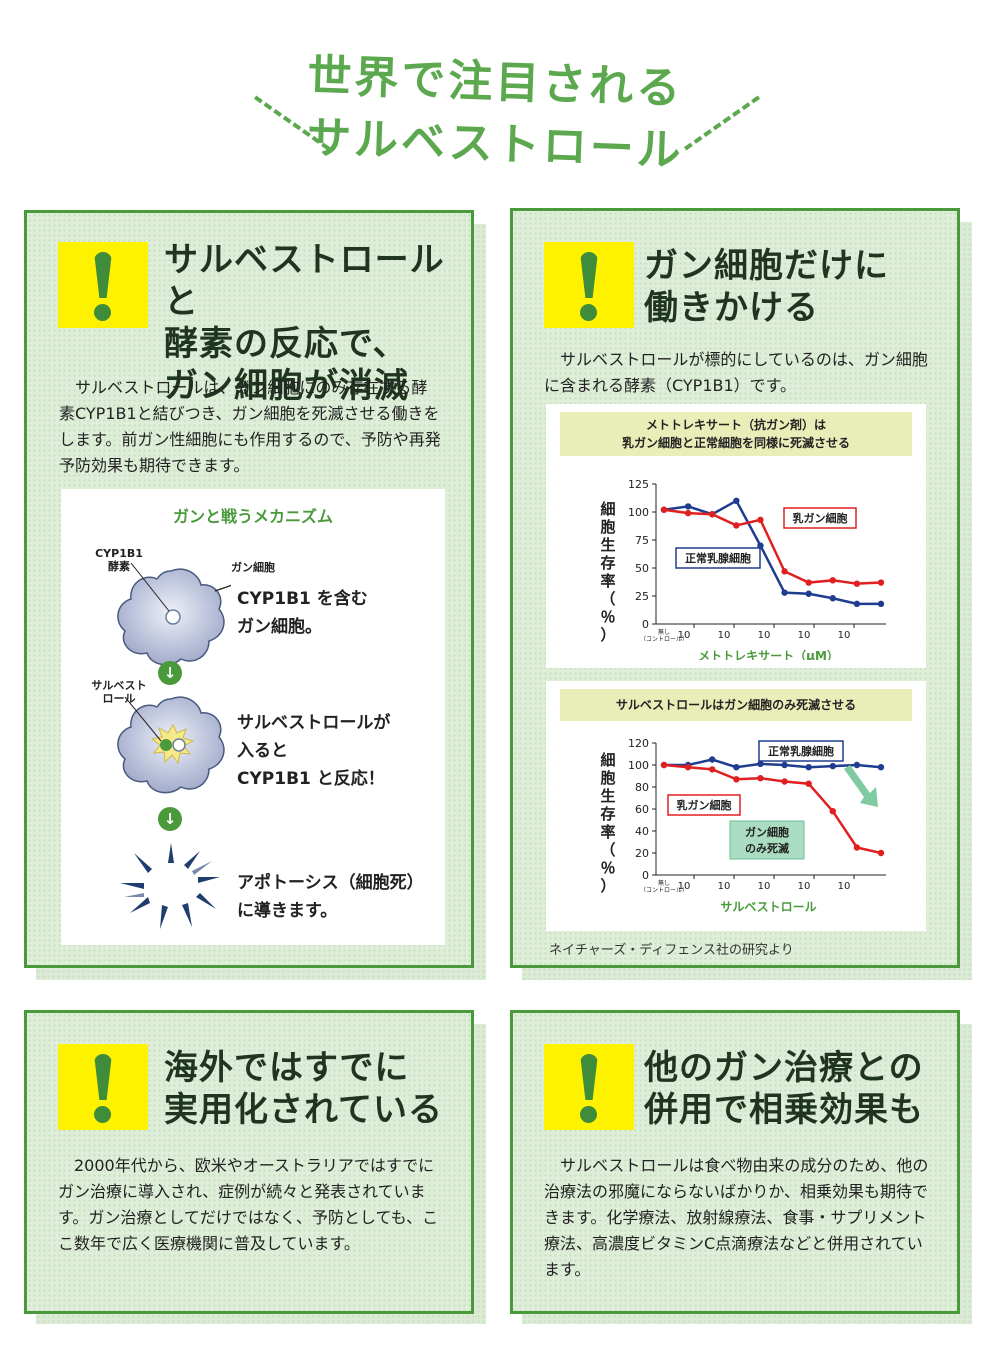 The image size is (991, 1361). I want to click on y-tick-label: 20, so click(642, 853).